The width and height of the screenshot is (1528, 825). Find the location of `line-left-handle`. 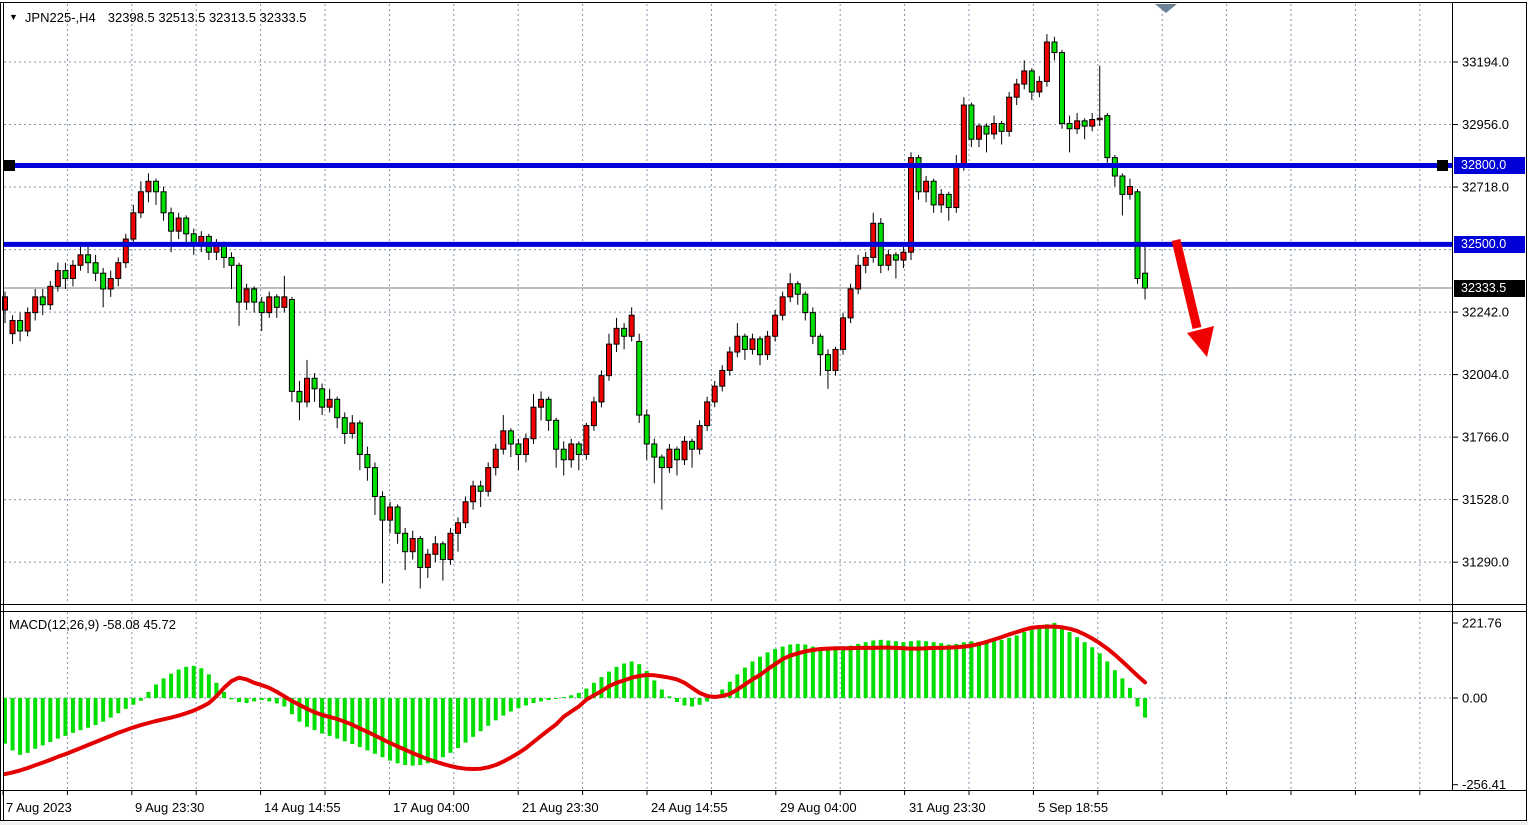

line-left-handle is located at coordinates (9, 166).